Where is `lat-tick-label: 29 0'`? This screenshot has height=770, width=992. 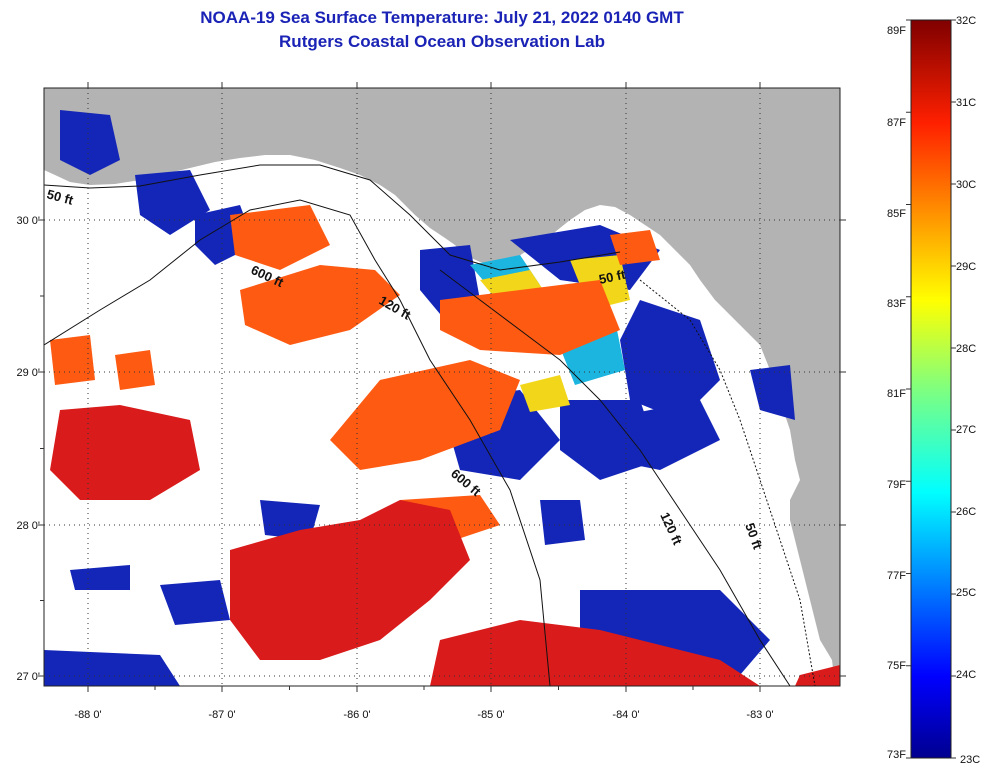 lat-tick-label: 29 0' is located at coordinates (28, 373).